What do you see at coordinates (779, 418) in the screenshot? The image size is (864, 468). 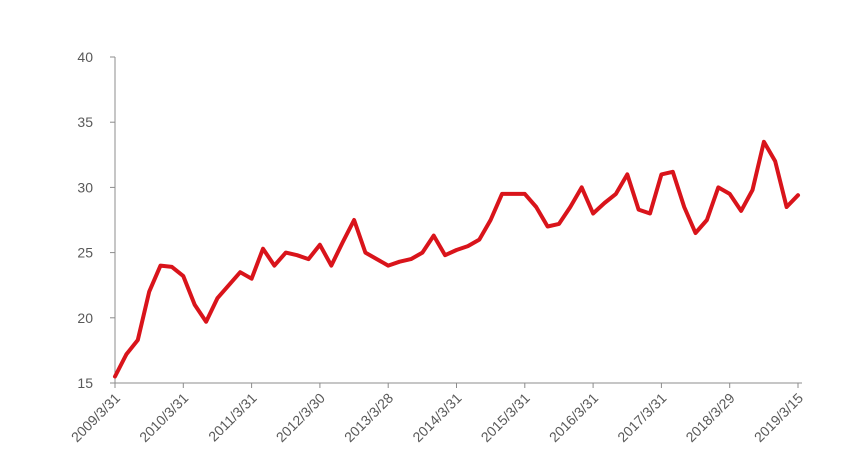 I see `x-tick-label: 2019/3/15` at bounding box center [779, 418].